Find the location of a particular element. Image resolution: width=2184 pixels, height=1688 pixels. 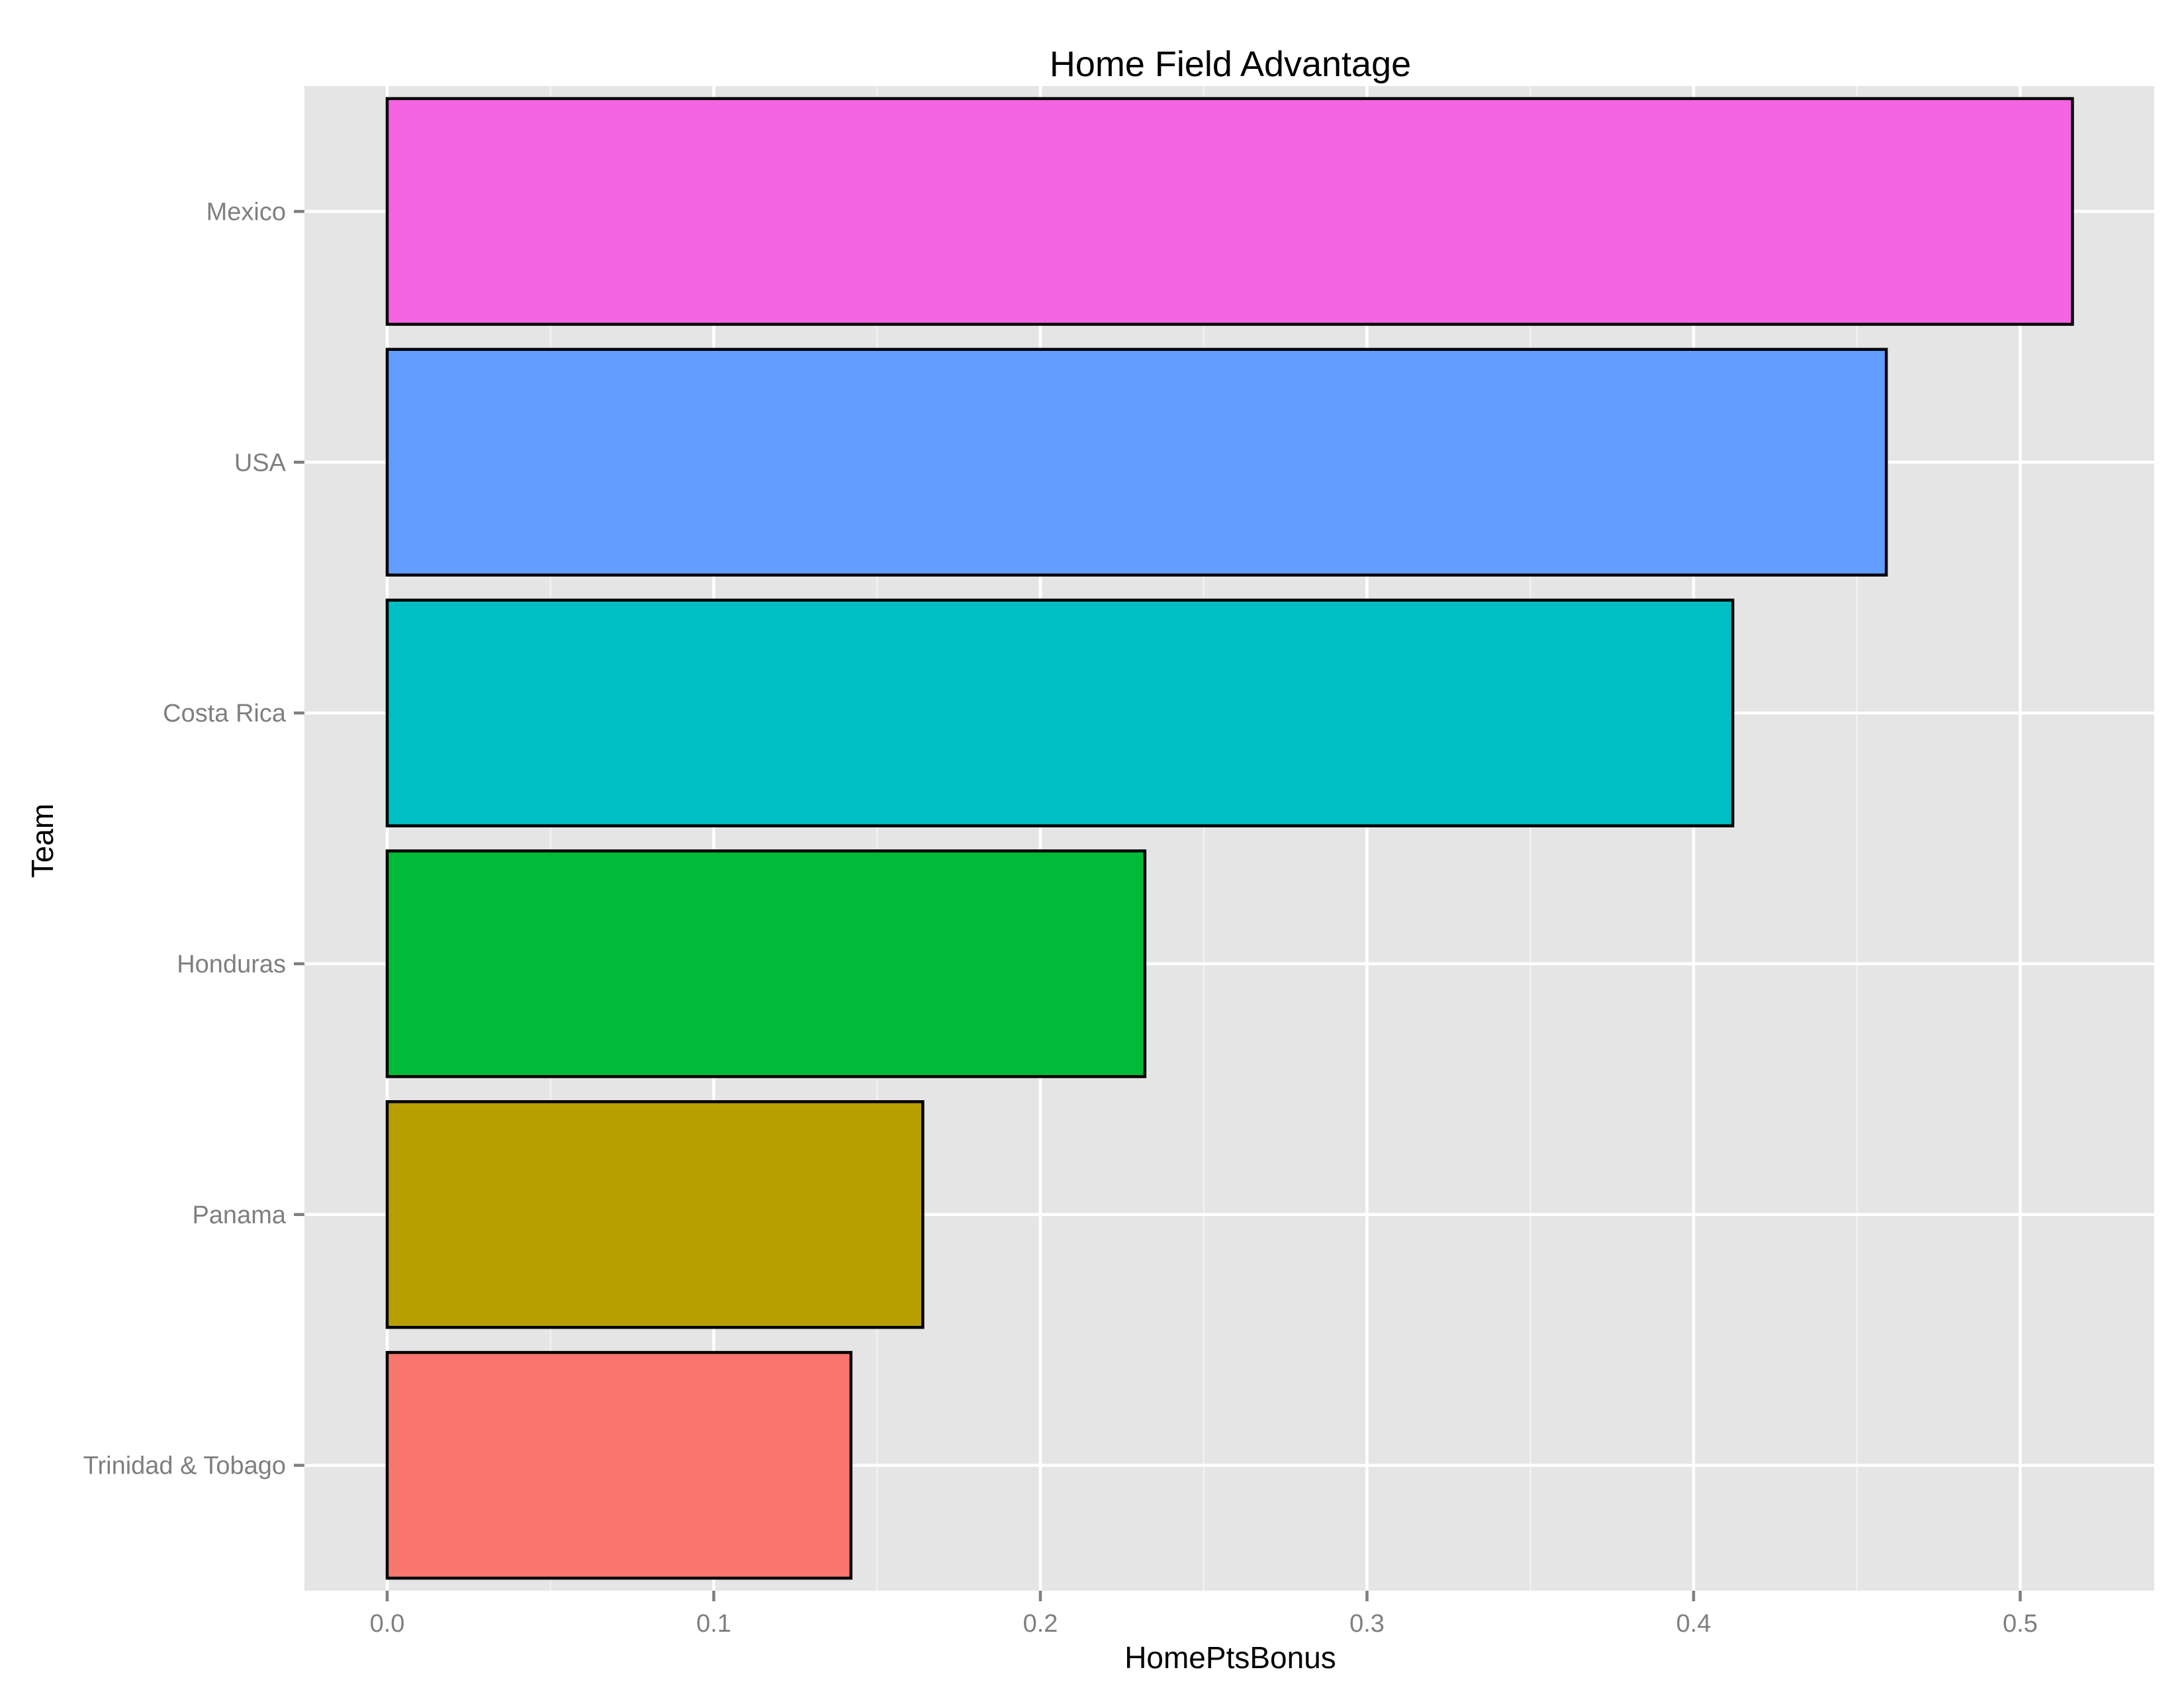

bar-costa-rica is located at coordinates (1060, 712).